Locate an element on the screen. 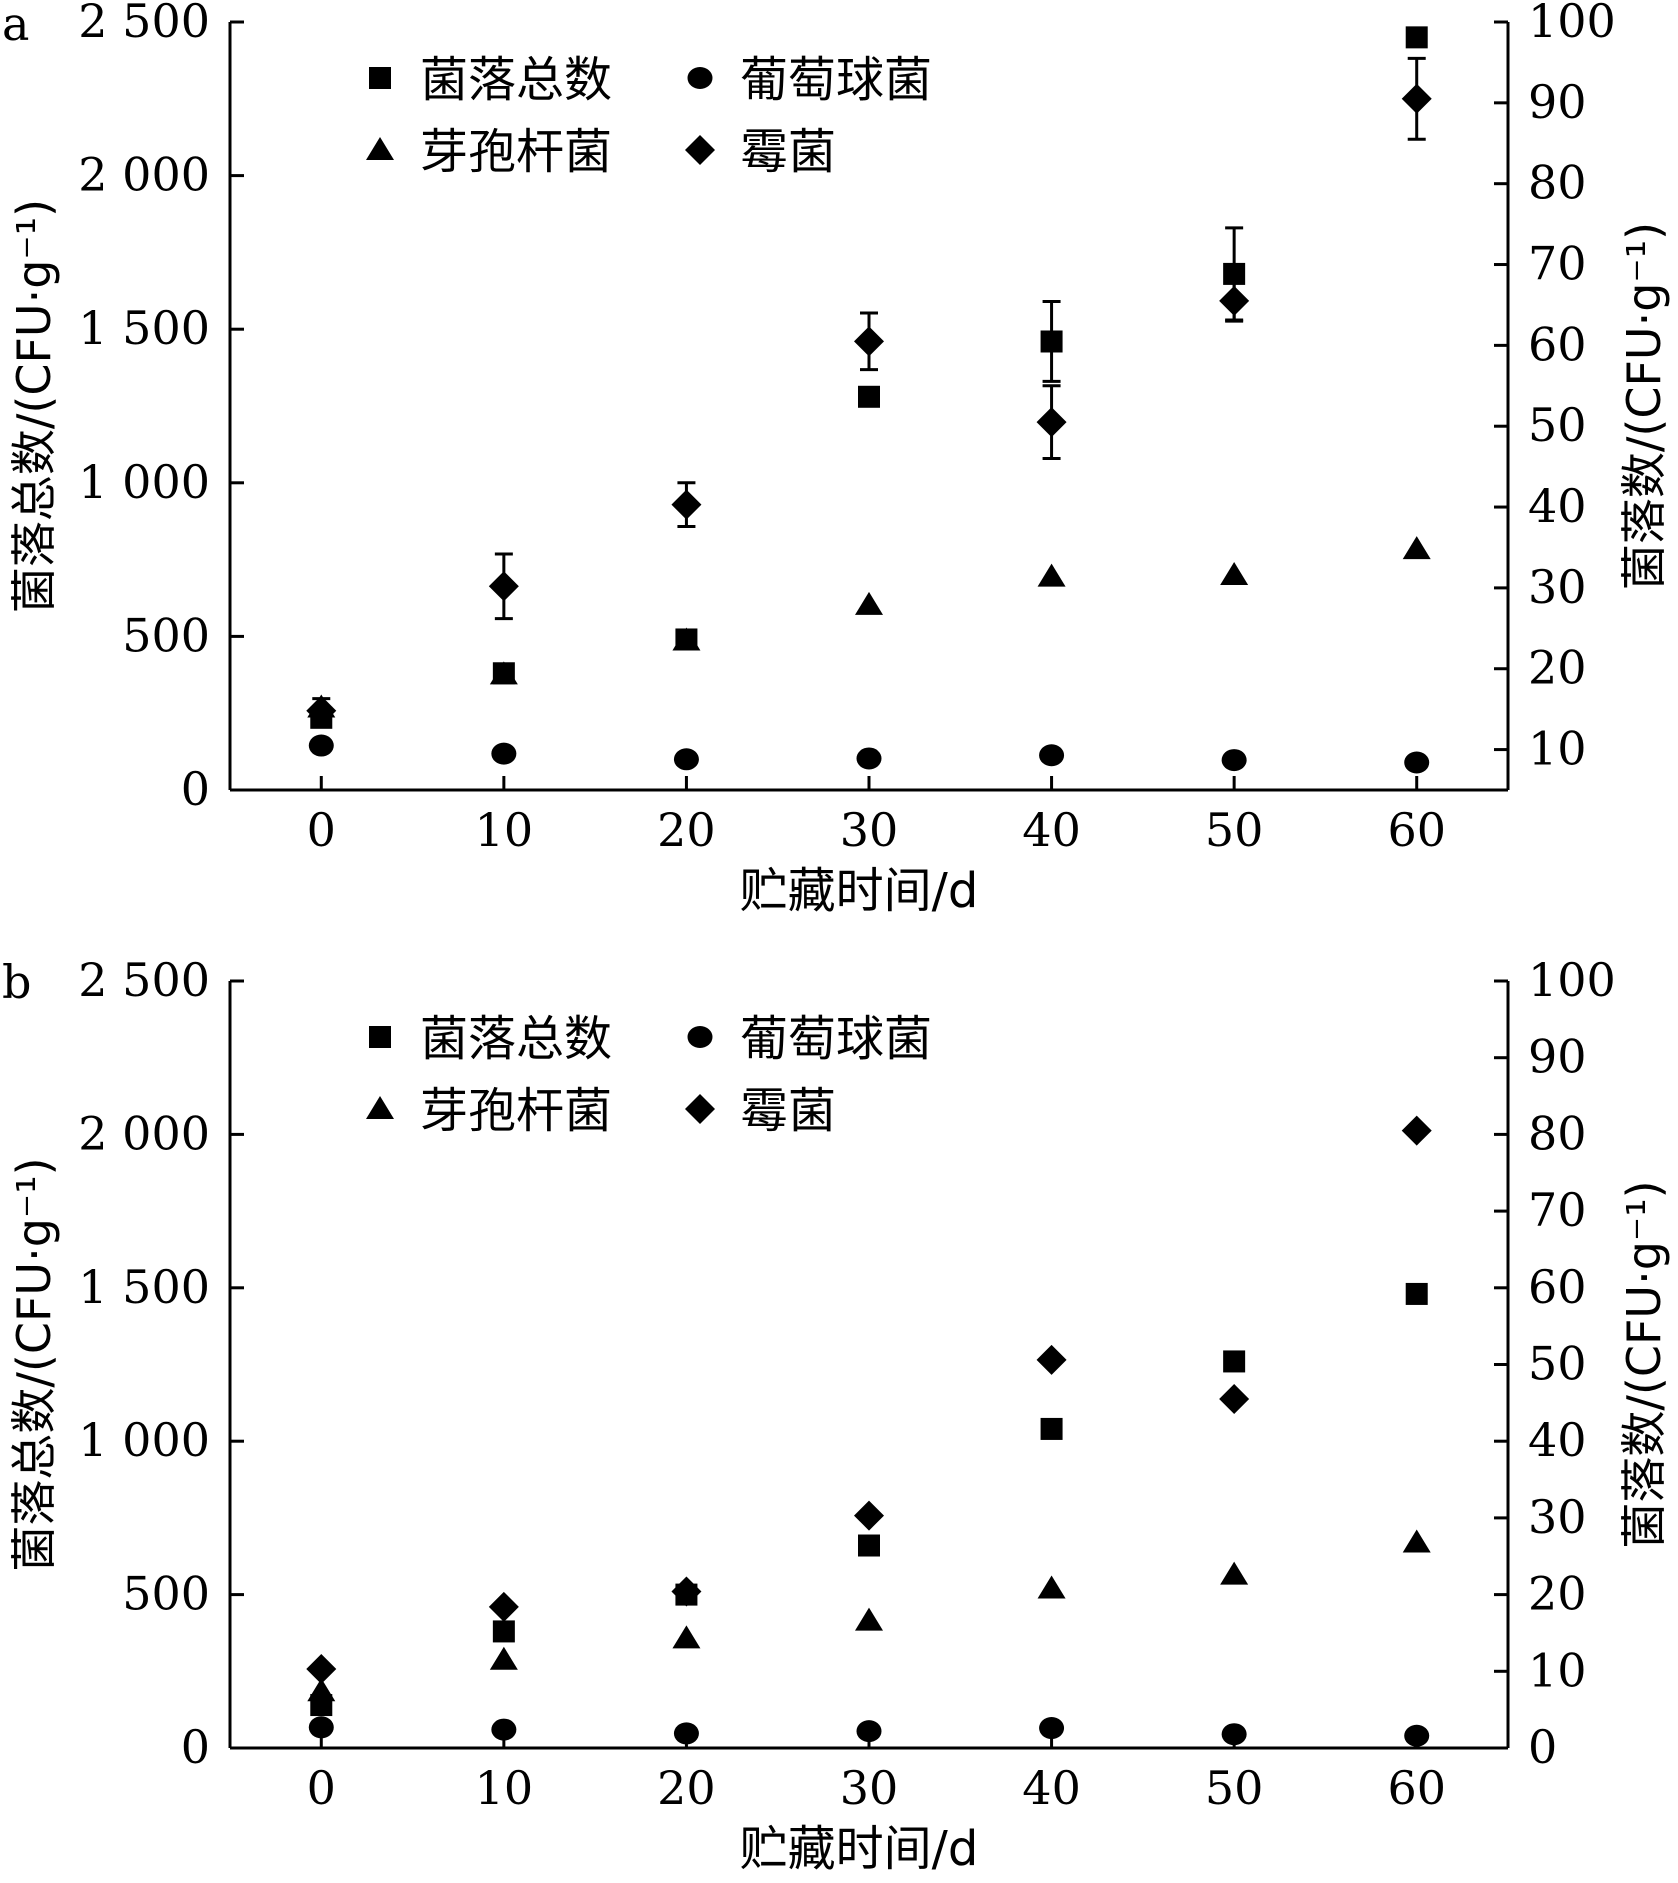  x-tick-label: 40 is located at coordinates (1051, 830).